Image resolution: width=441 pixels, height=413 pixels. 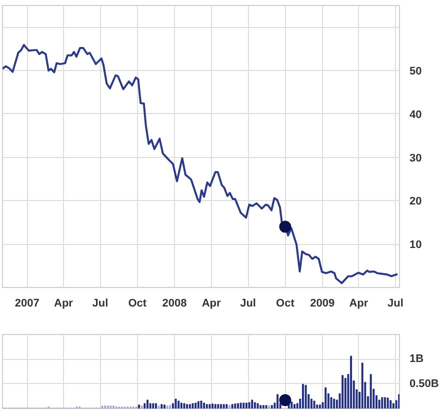 I want to click on y-tick-label: 50, so click(x=416, y=72).